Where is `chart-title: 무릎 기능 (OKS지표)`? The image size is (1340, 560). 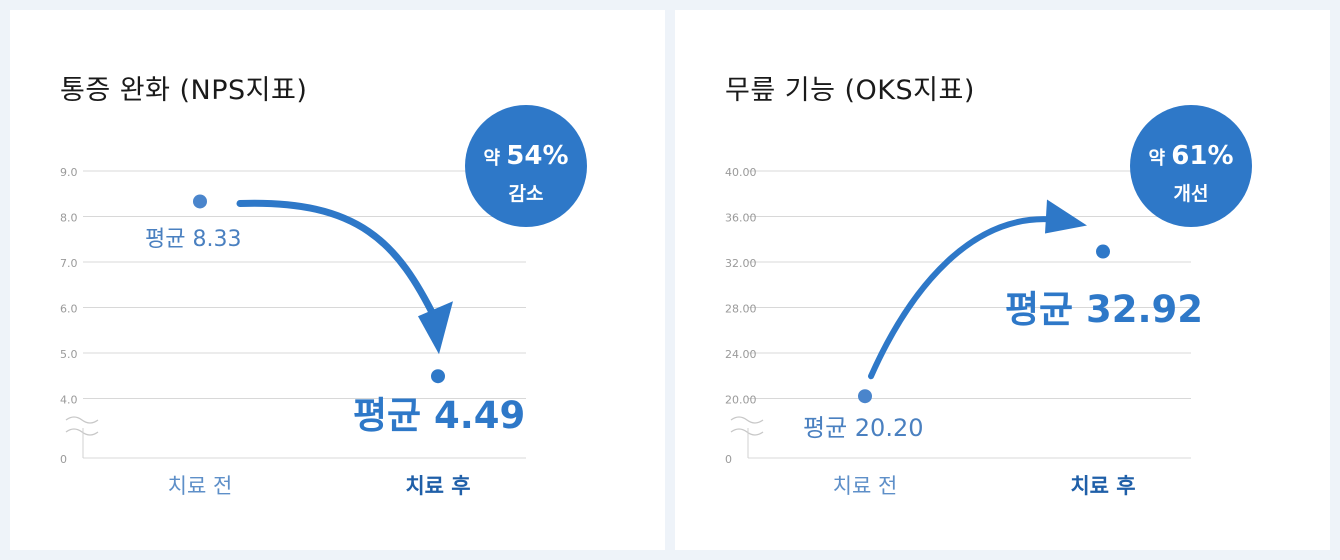 chart-title: 무릎 기능 (OKS지표) is located at coordinates (850, 90).